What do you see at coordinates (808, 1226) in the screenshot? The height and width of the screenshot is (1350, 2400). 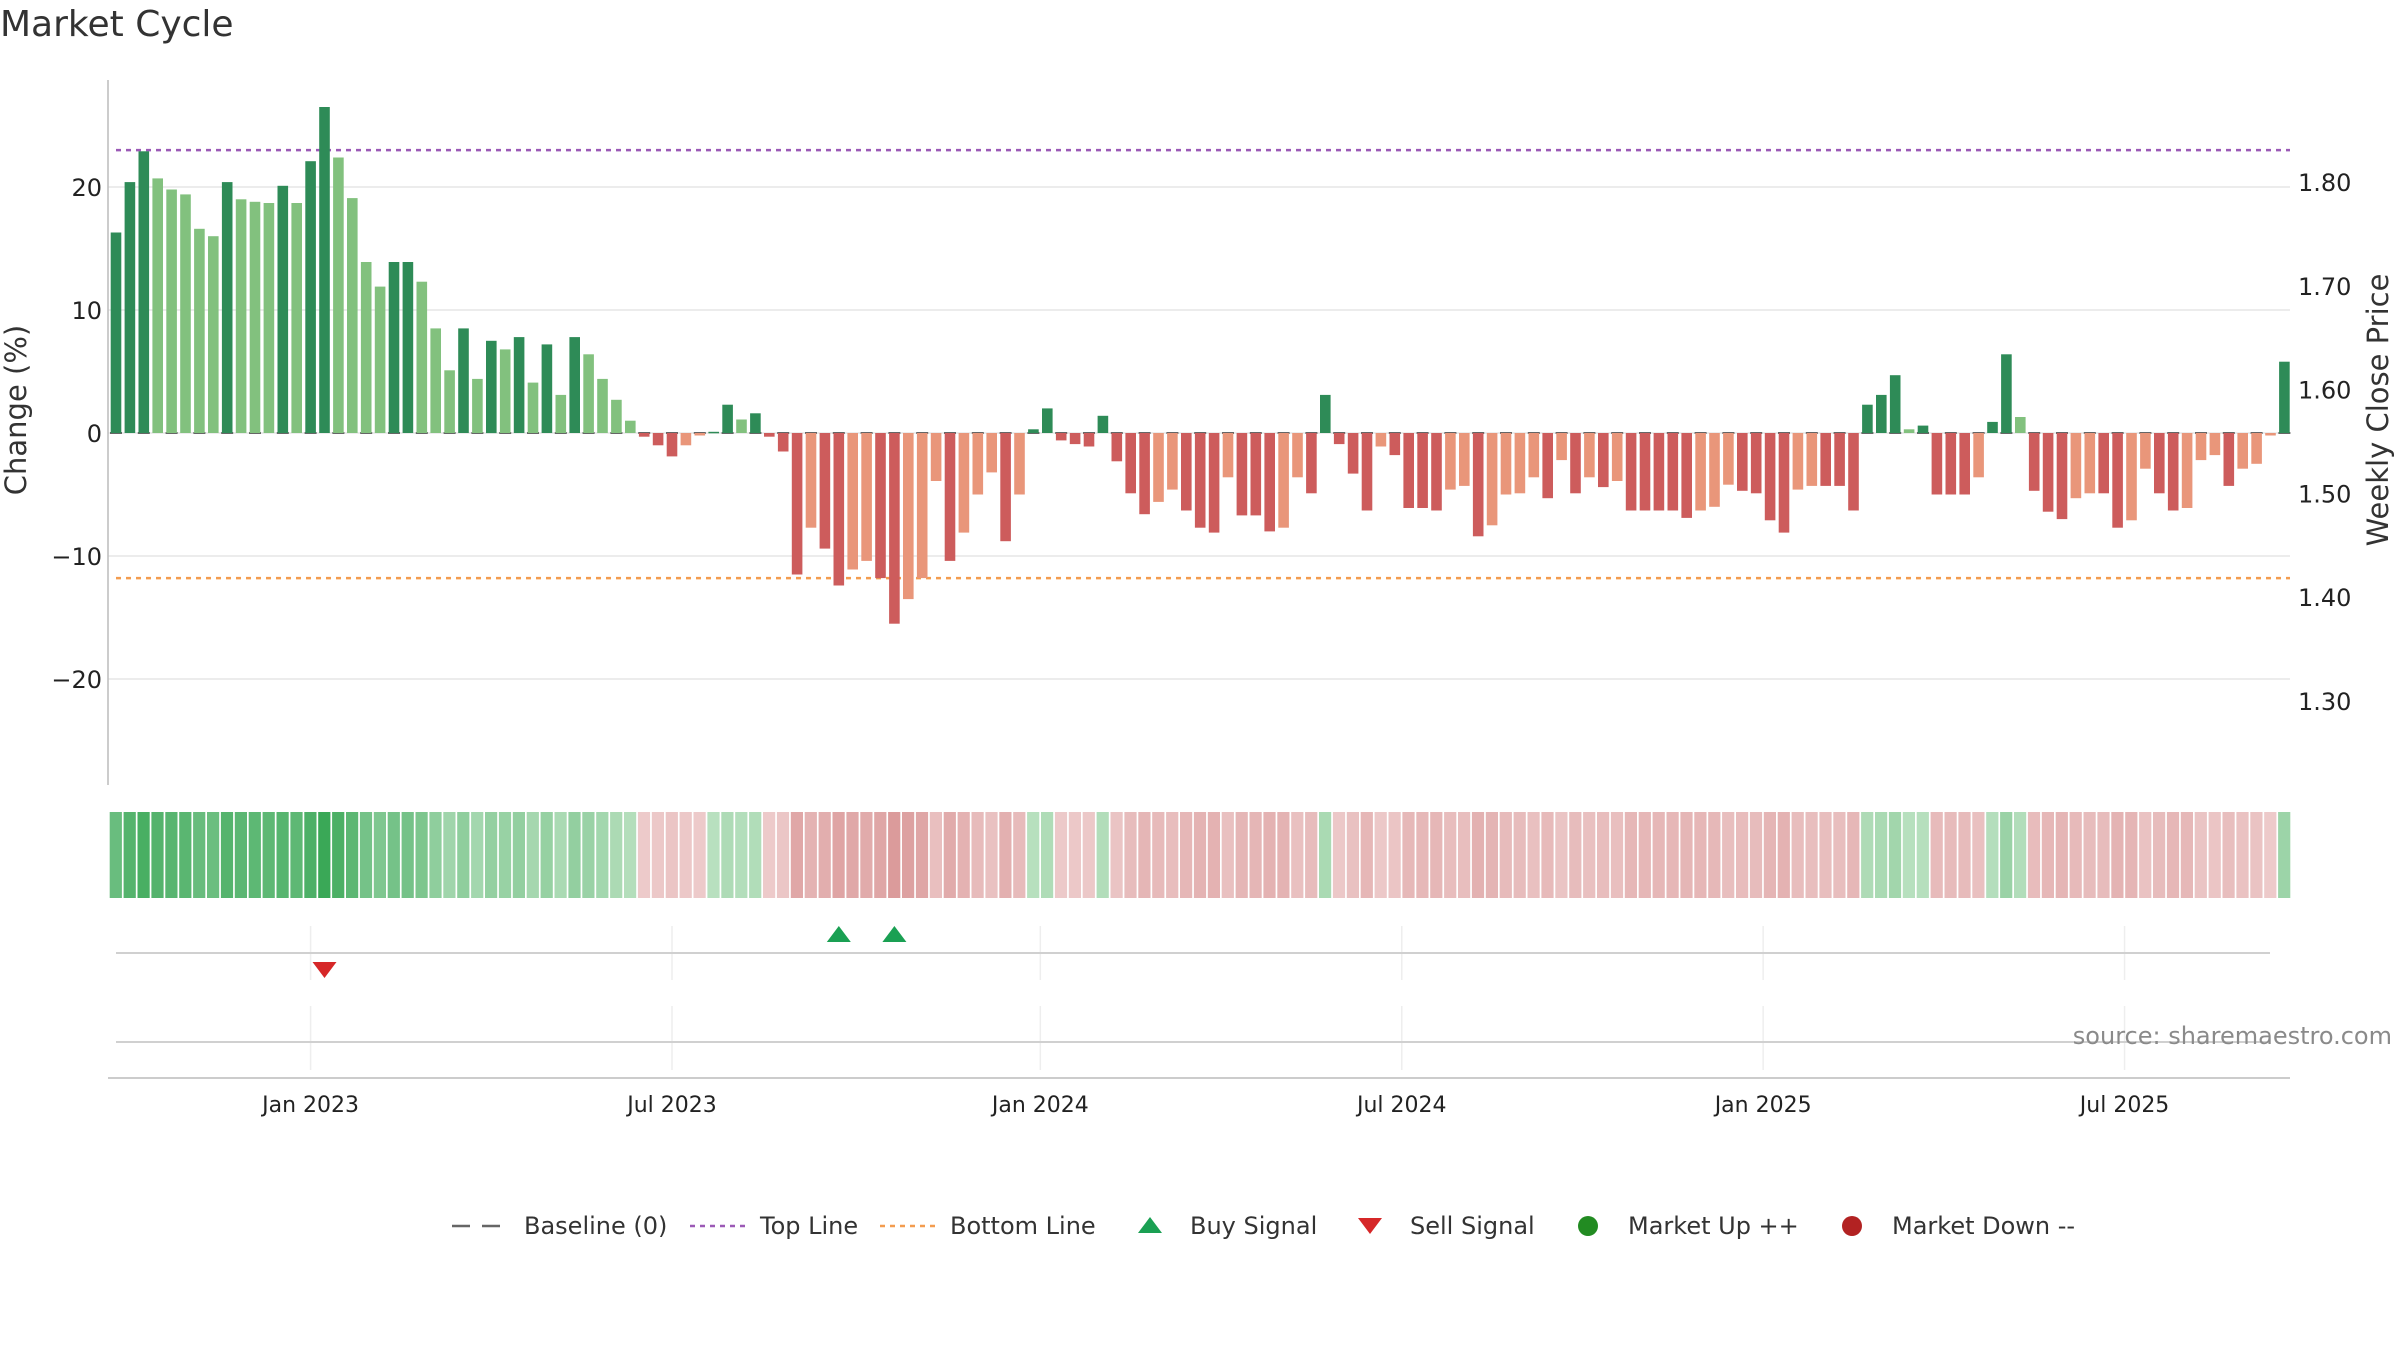 I see `legend-label: Top Line` at bounding box center [808, 1226].